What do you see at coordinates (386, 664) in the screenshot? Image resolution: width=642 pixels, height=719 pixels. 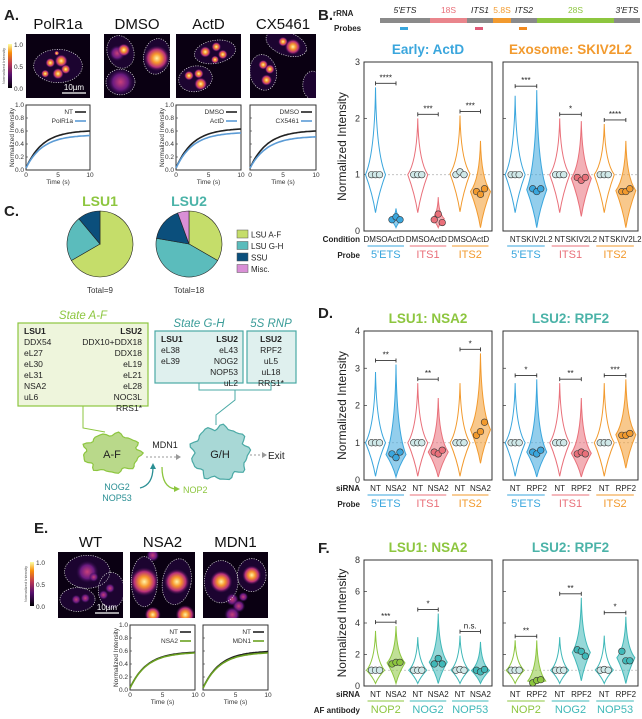 I see `violin-group-nop2: NT NSA2 *** NOP2` at bounding box center [386, 664].